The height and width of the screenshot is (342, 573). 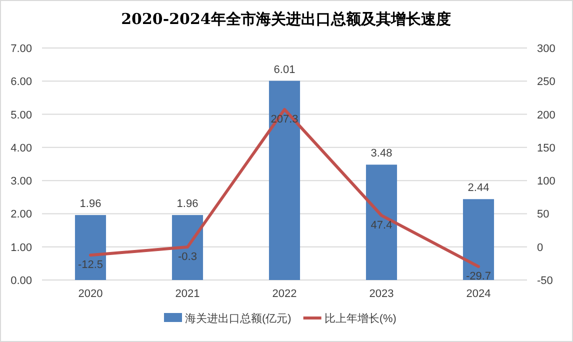 I want to click on y-tick-label: 1.00, so click(x=21, y=248).